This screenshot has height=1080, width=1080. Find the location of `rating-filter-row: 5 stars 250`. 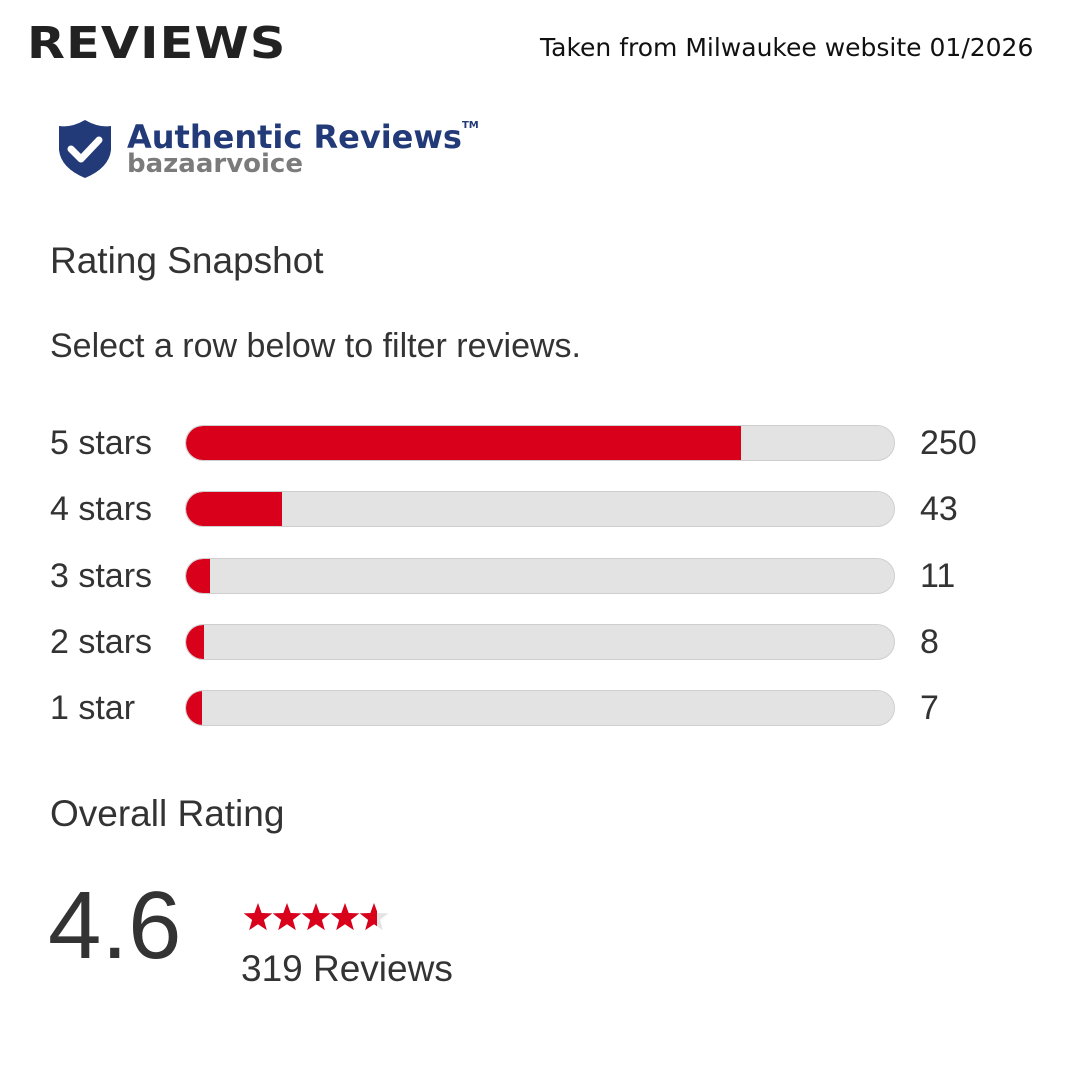

rating-filter-row: 5 stars 250 is located at coordinates (530, 443).